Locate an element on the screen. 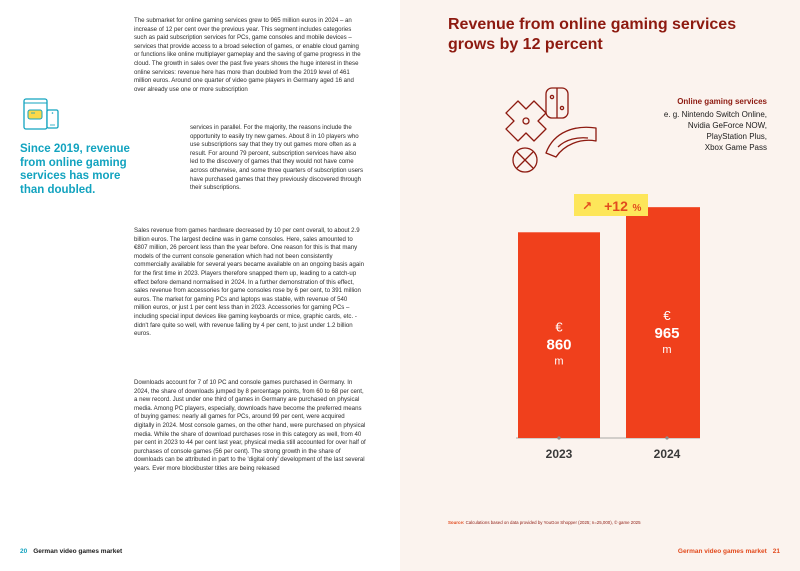 This screenshot has width=800, height=571. gaming-services-icon is located at coordinates (551, 130).